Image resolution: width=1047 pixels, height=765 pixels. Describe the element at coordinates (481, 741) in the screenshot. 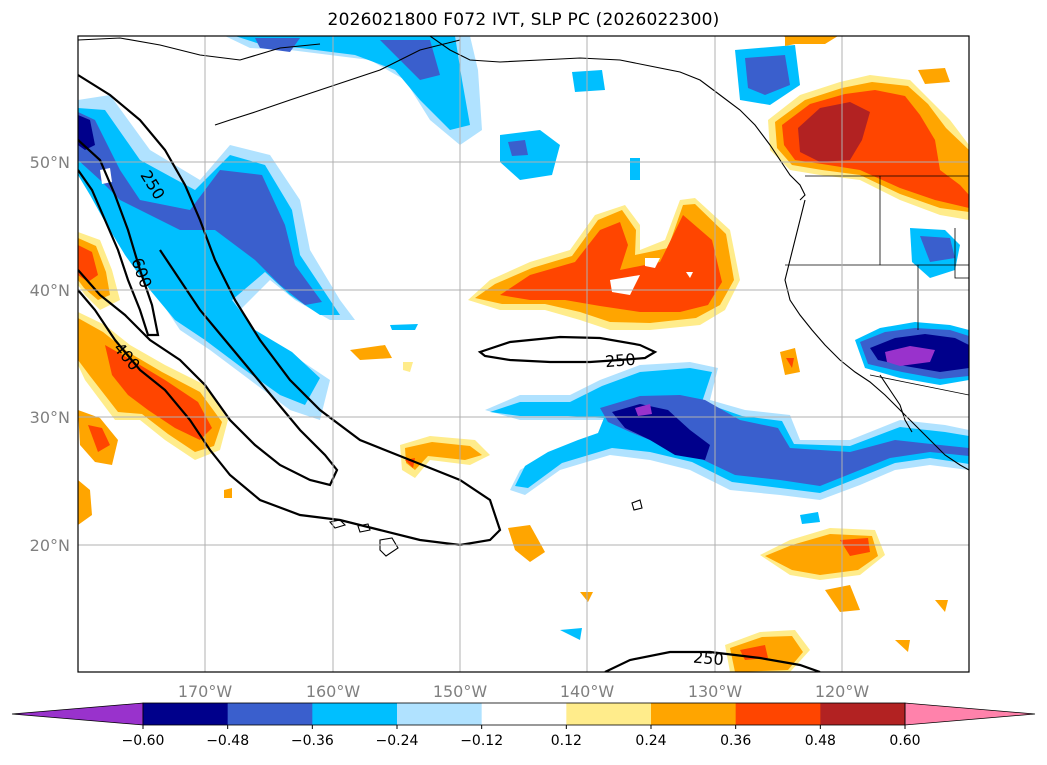

I see `colorbar-tick-label: −0.12` at that location.